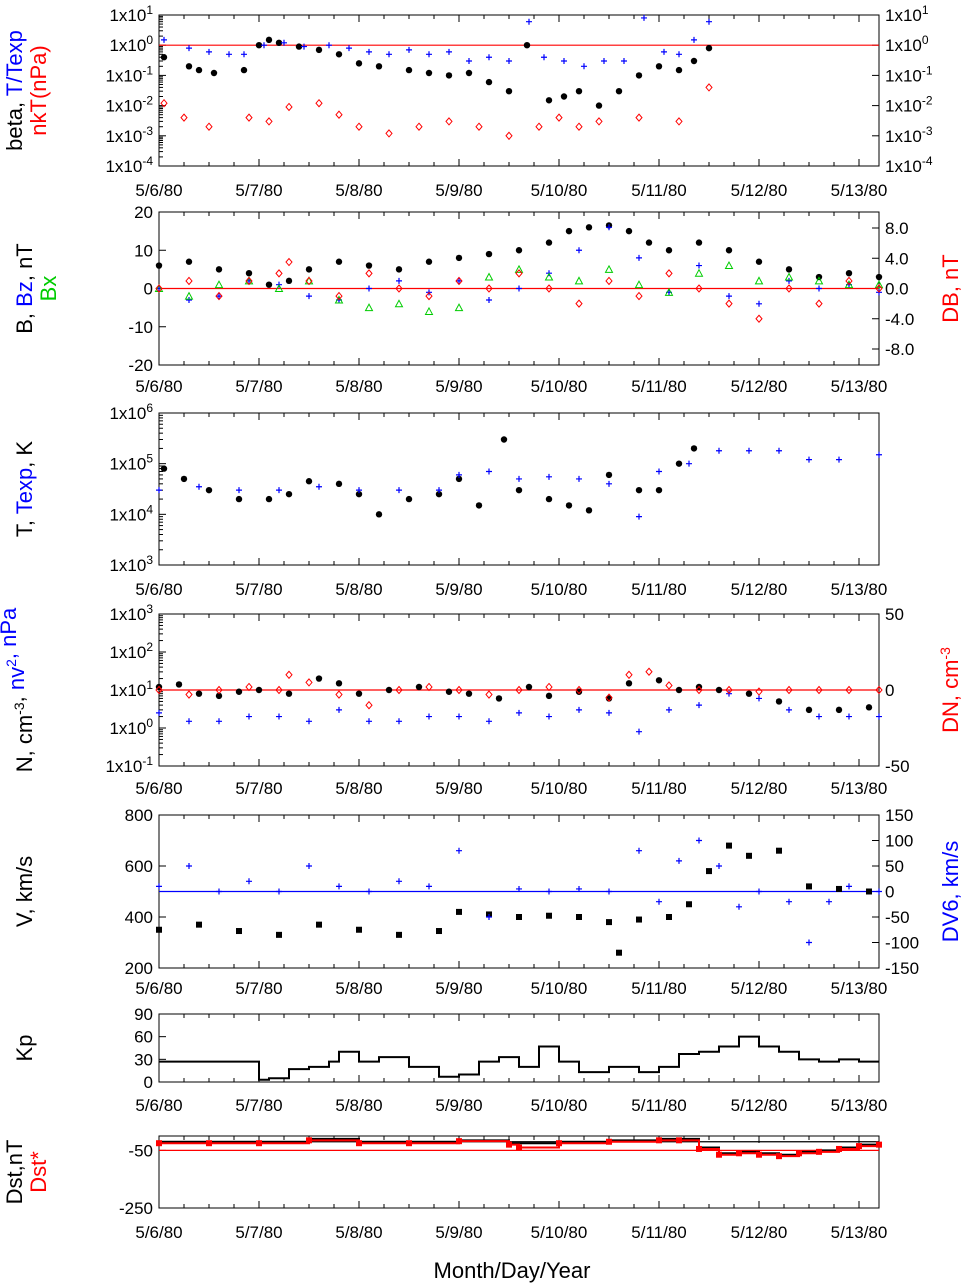 This screenshot has width=977, height=1285. I want to click on x-tick-label: 5/9/80, so click(458, 1232).